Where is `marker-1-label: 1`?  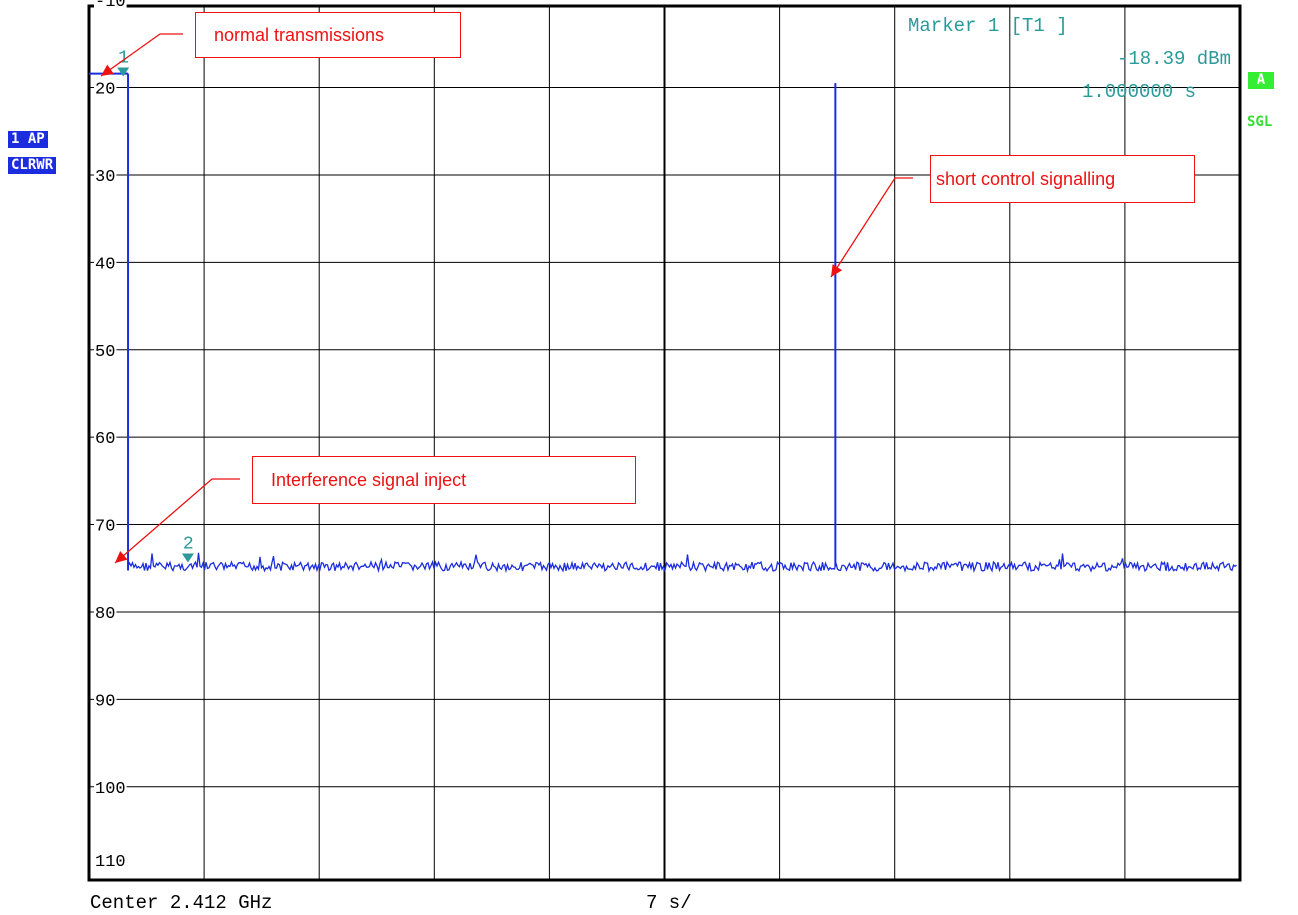
marker-1-label: 1 is located at coordinates (123, 58).